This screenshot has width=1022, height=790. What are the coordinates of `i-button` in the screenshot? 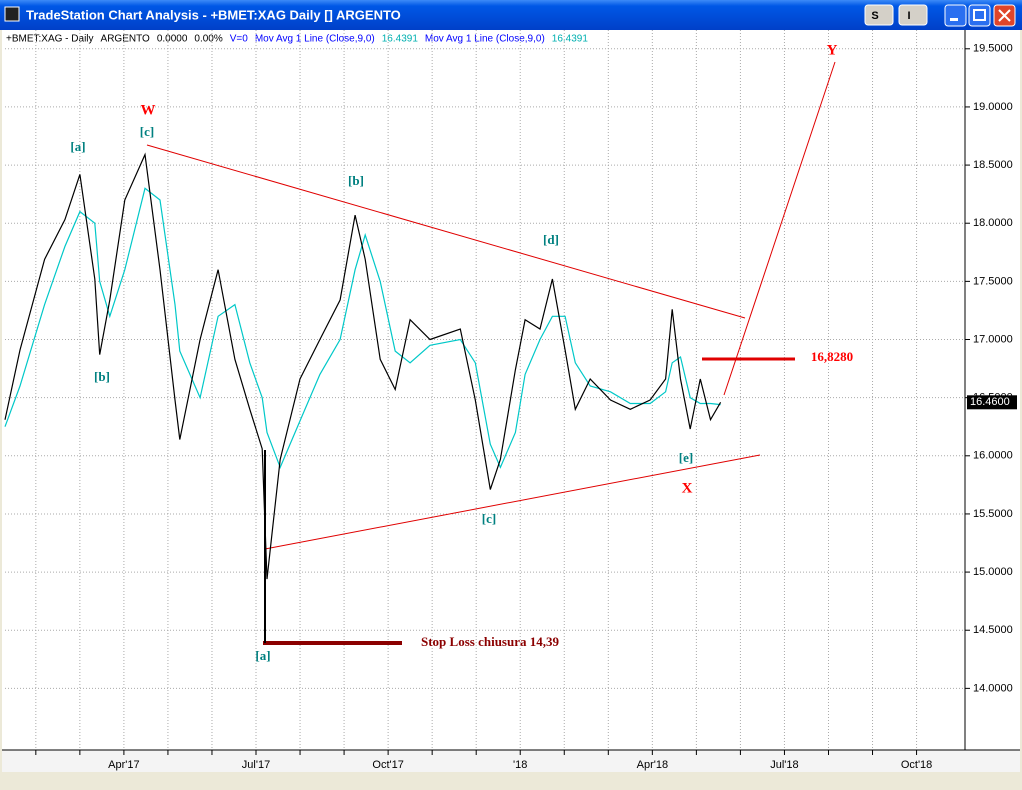 It's located at (913, 15).